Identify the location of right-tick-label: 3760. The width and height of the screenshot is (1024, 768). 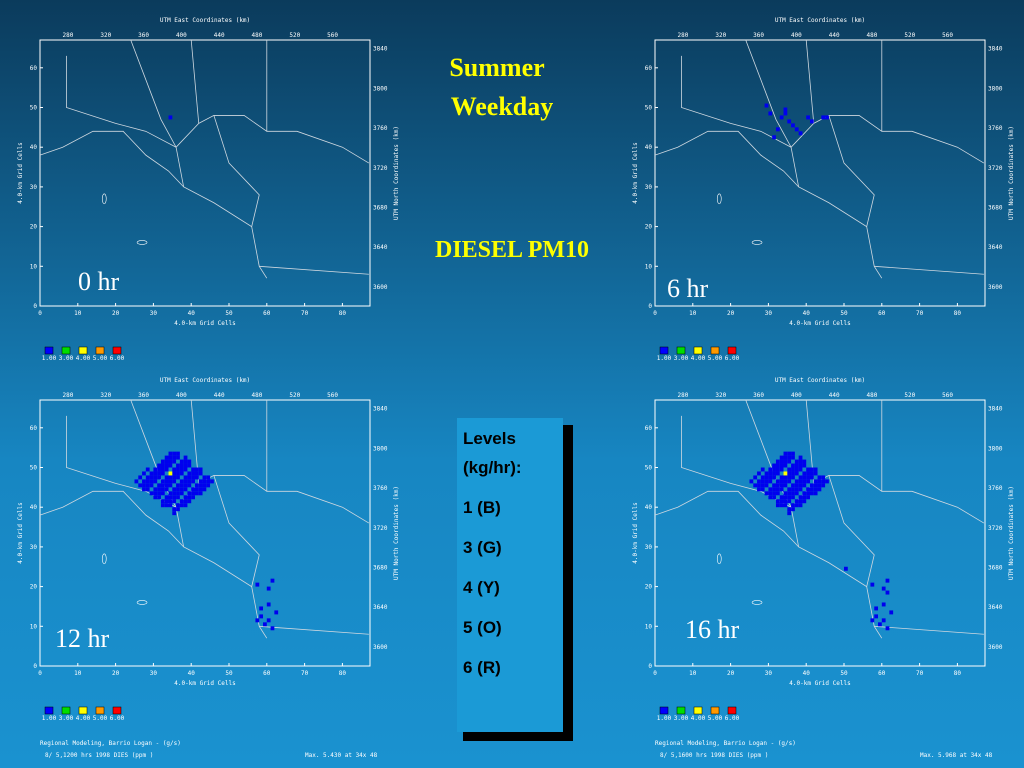
(380, 488).